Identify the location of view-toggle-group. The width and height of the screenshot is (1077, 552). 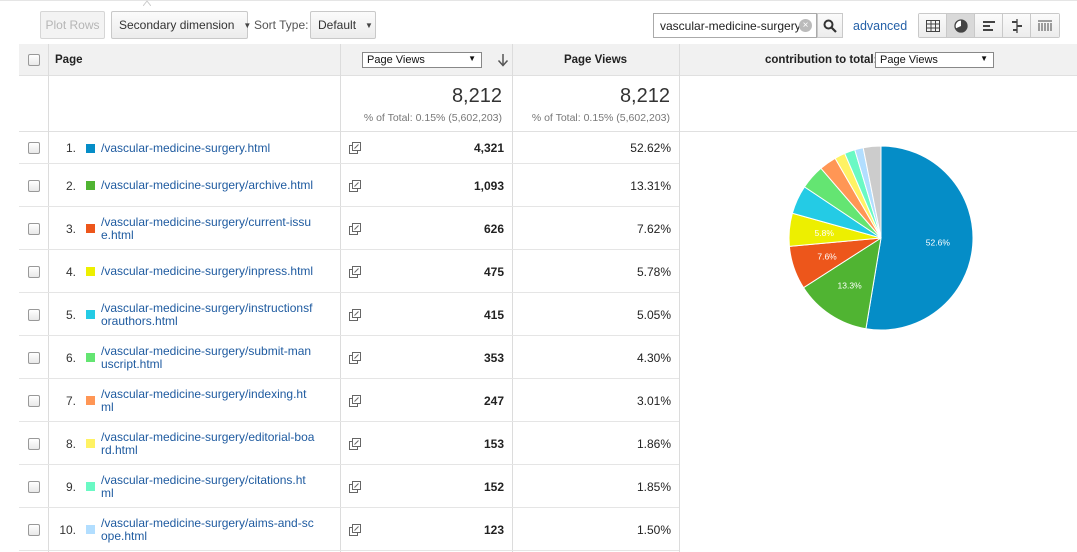
(989, 25).